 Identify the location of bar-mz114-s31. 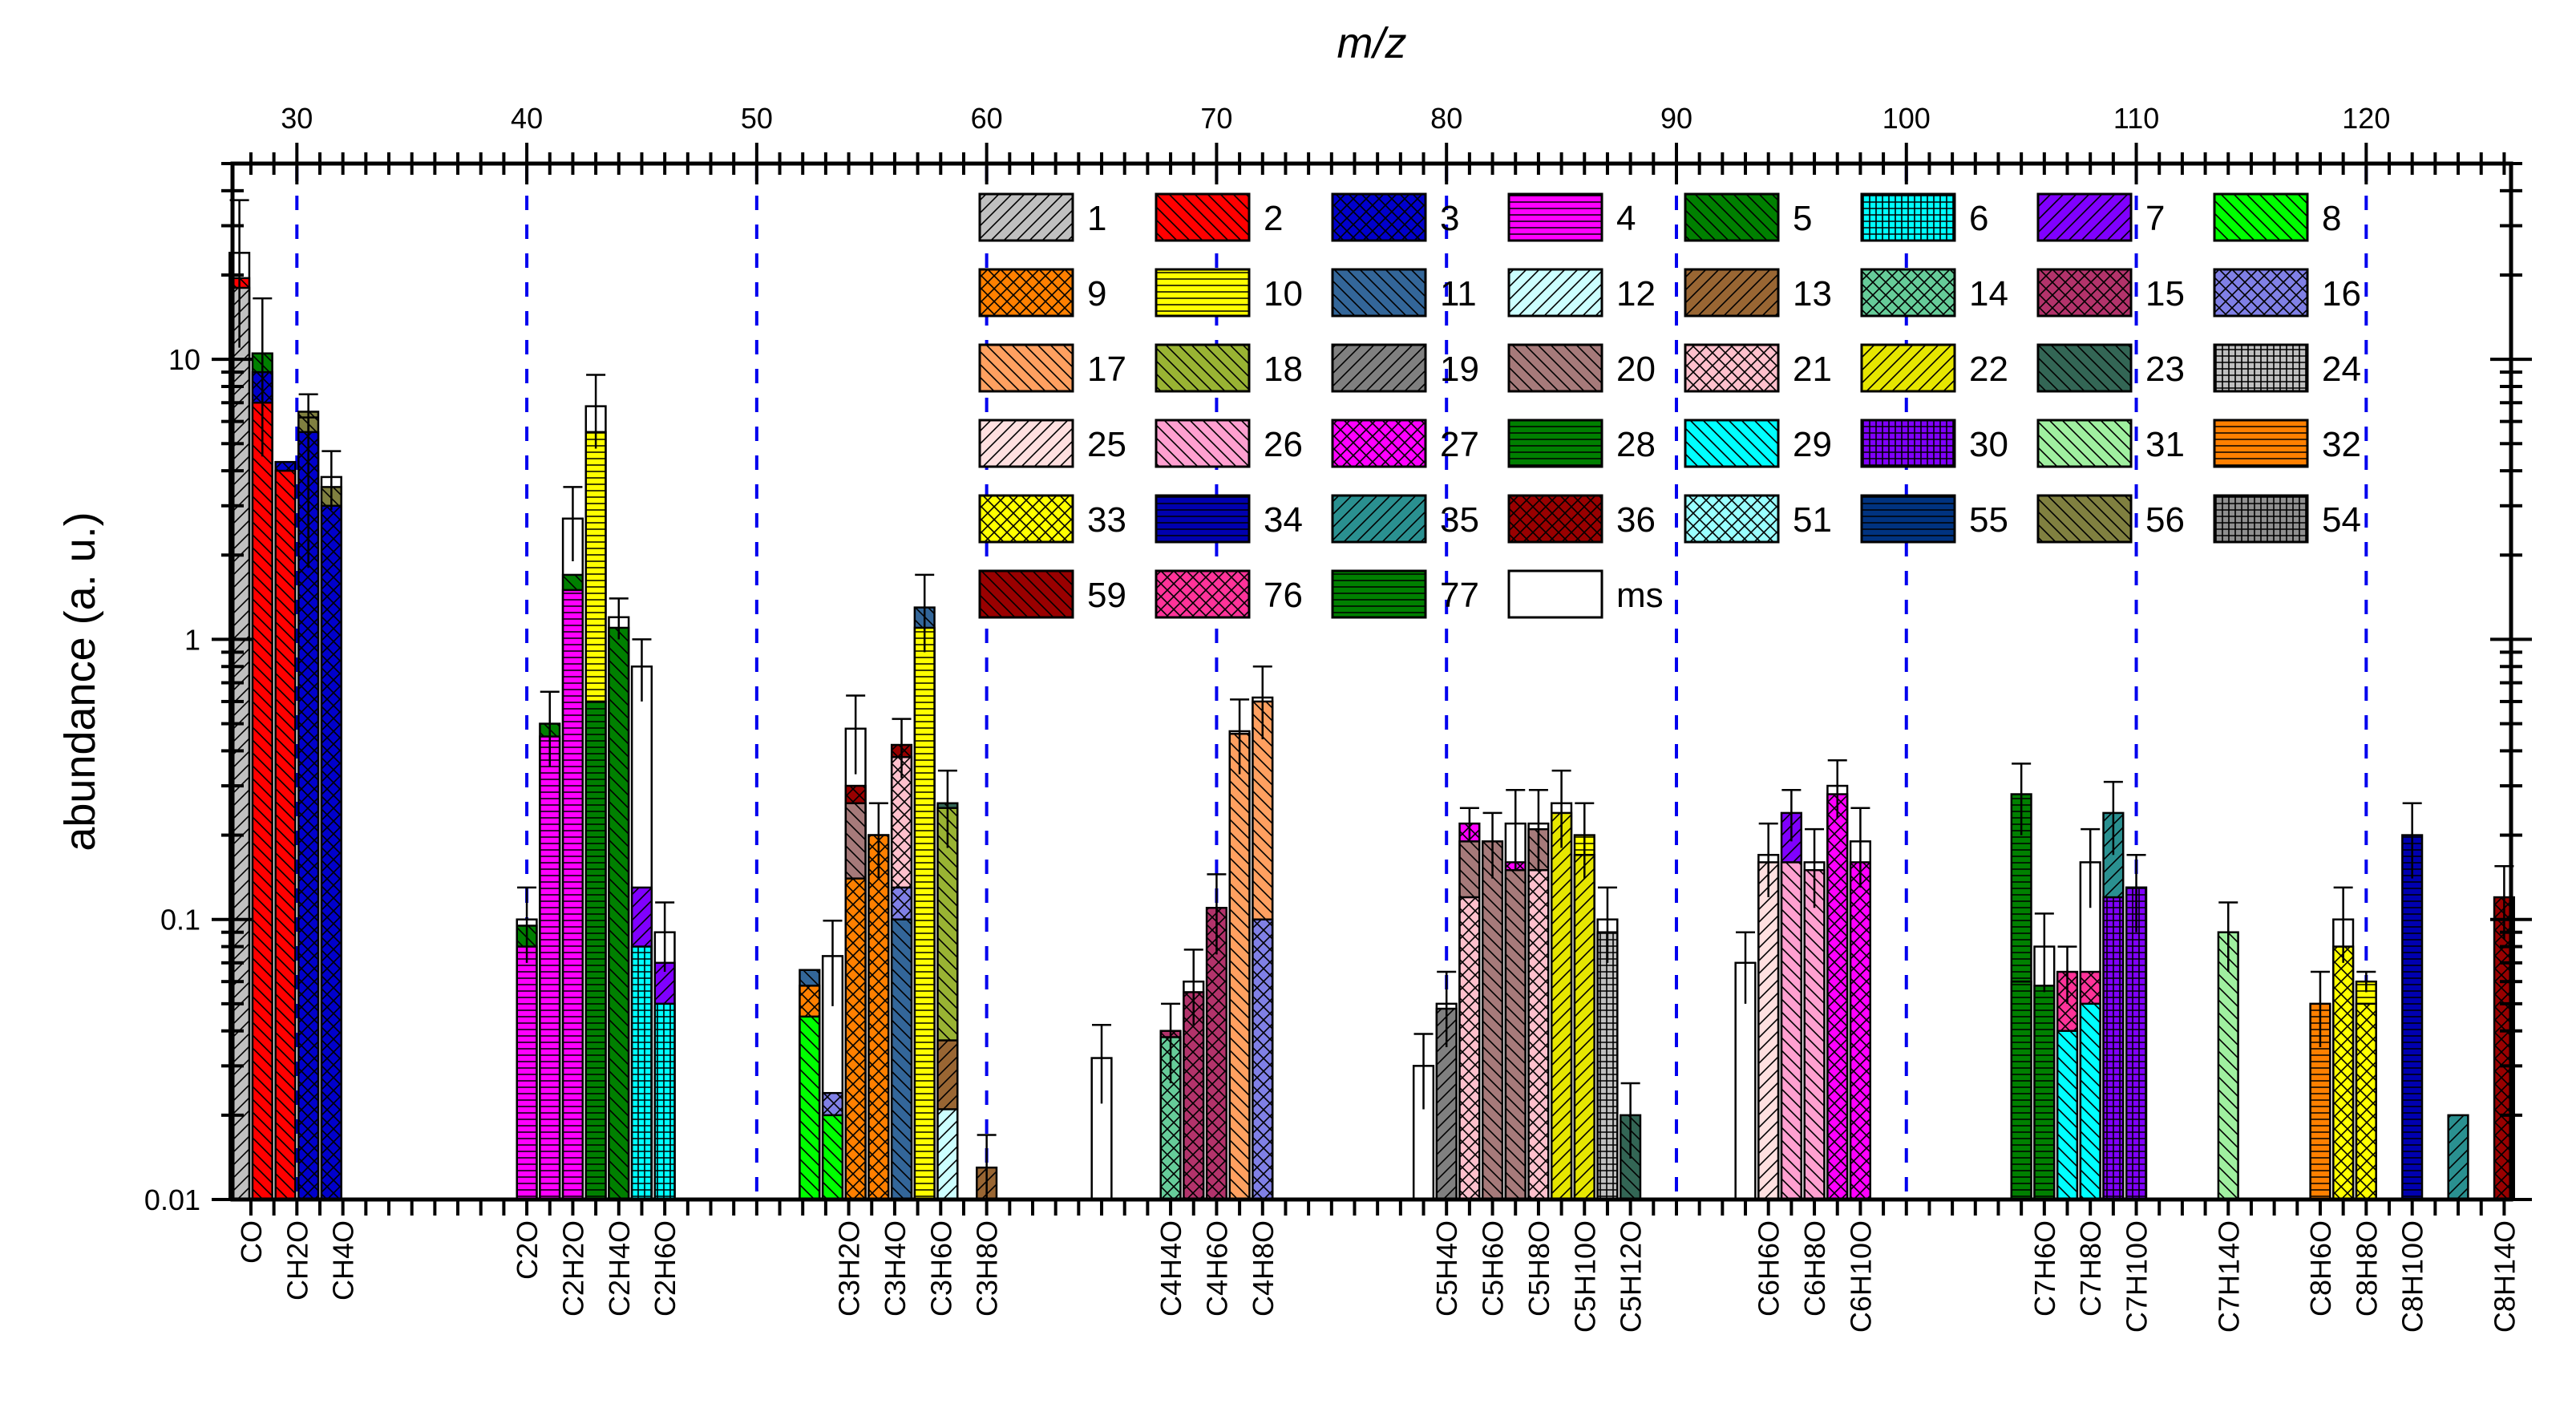
(2228, 1066).